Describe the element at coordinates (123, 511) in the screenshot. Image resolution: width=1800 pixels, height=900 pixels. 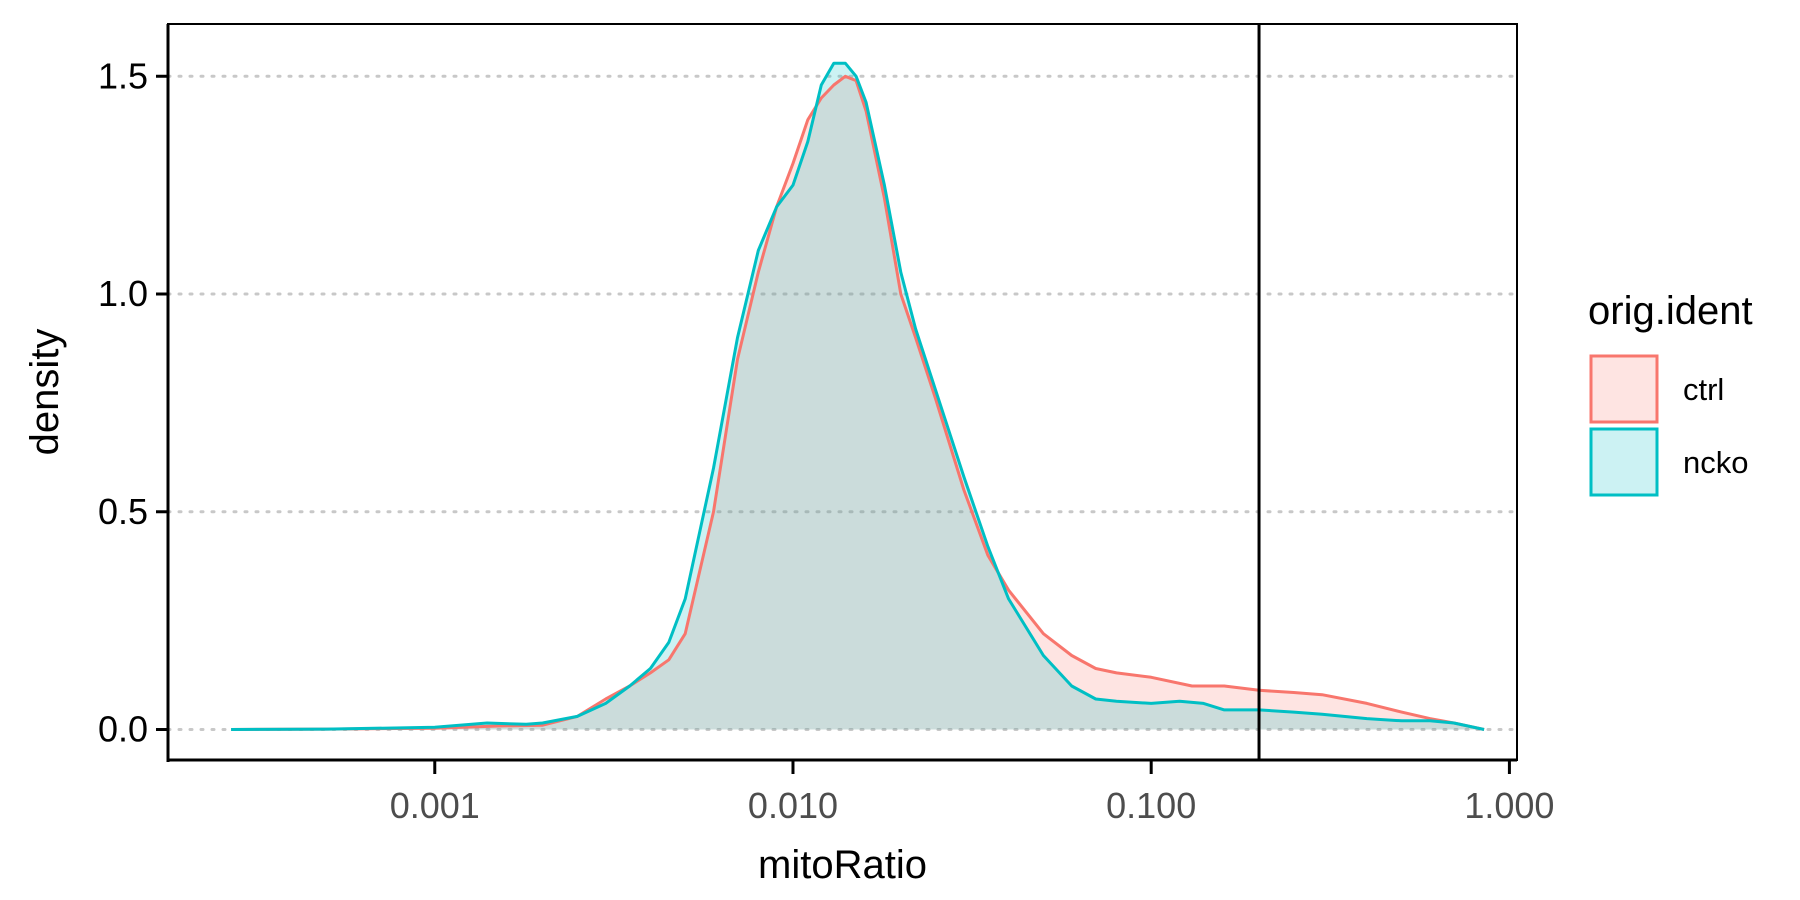
I see `y-tick-label-1: 0.5` at that location.